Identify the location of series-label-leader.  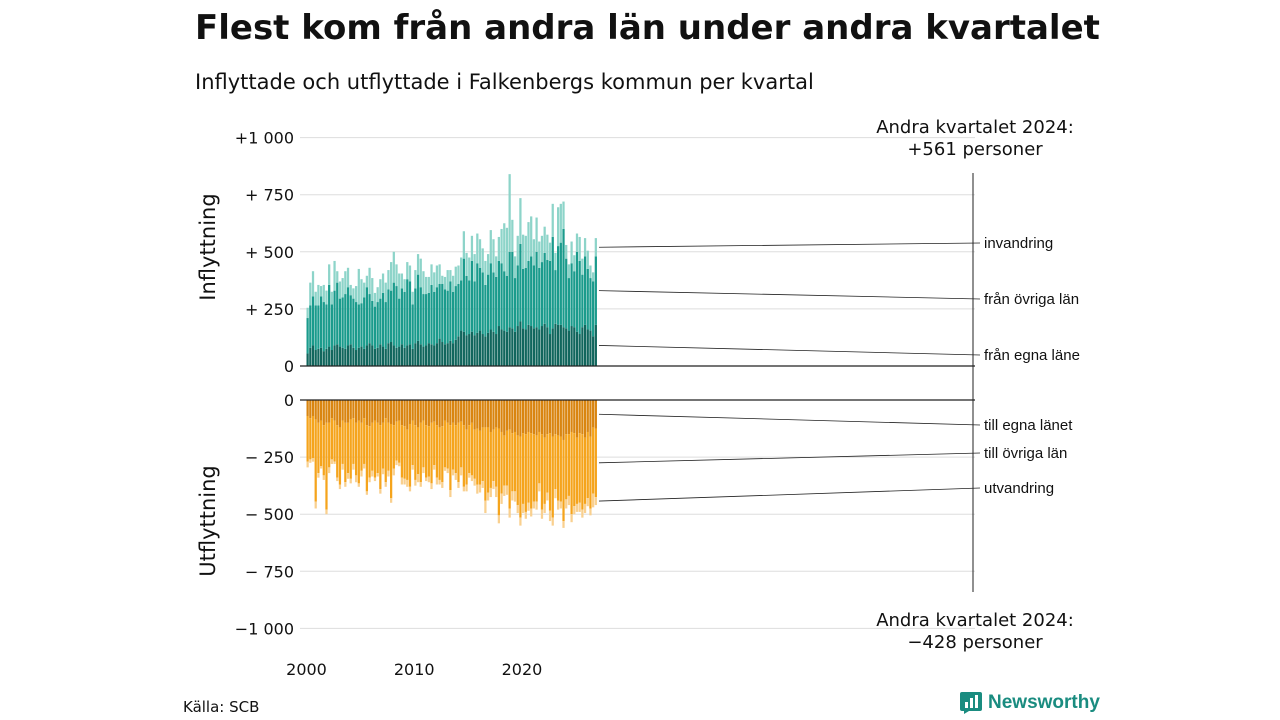
(789, 295).